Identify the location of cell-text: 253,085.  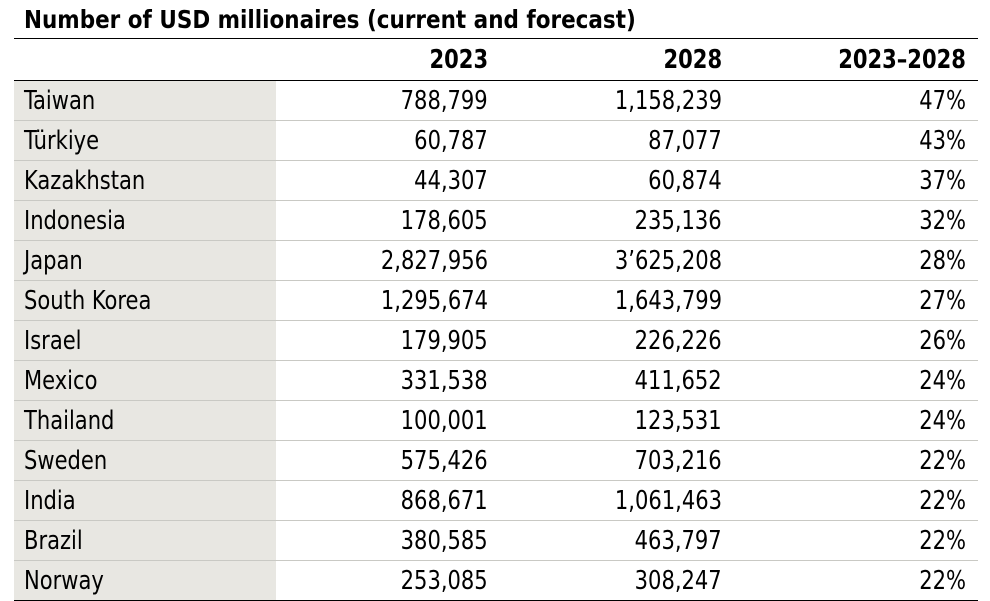
(444, 580).